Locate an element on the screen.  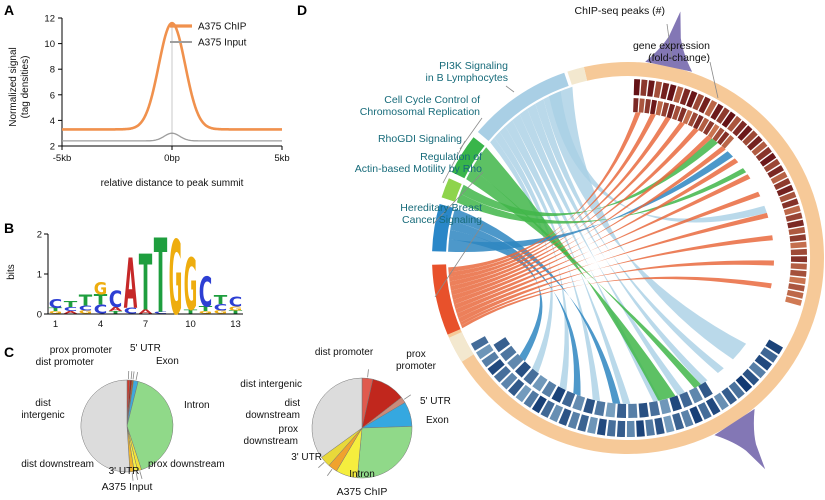
pie2-label-intron: Intron is located at coordinates (362, 474).